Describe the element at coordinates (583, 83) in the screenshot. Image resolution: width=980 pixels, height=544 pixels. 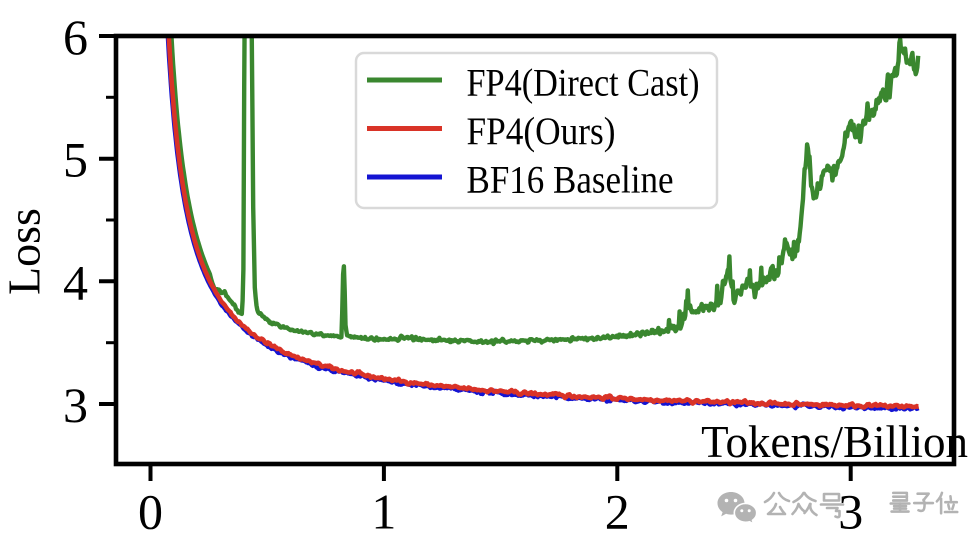
I see `svg-text: FP4(Direct Cast)` at that location.